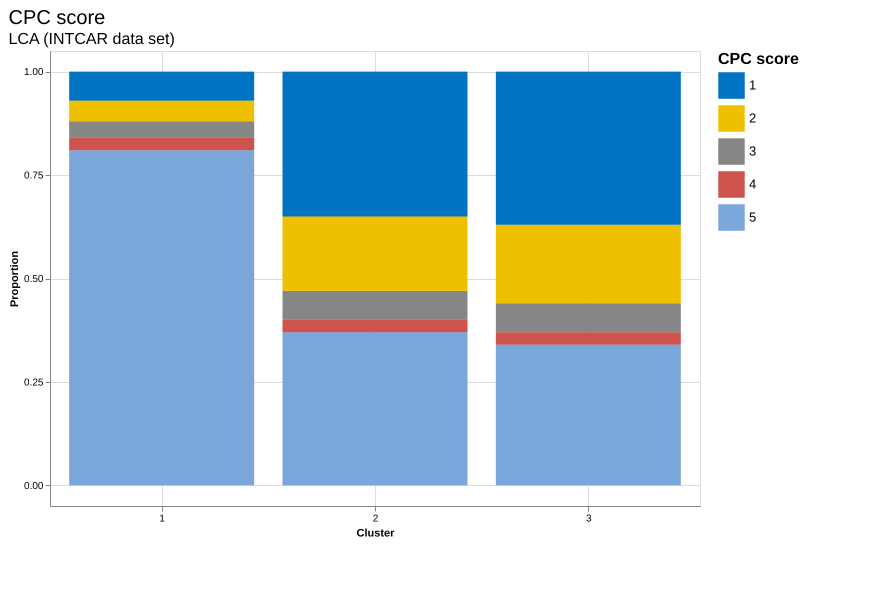 The width and height of the screenshot is (888, 594). Describe the element at coordinates (752, 184) in the screenshot. I see `legend-label: 4` at that location.